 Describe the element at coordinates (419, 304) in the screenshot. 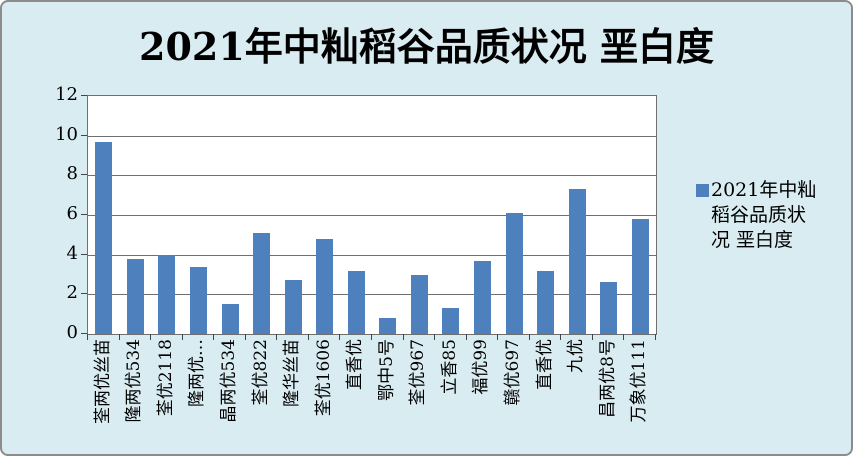

I see `bar-荃优967` at that location.